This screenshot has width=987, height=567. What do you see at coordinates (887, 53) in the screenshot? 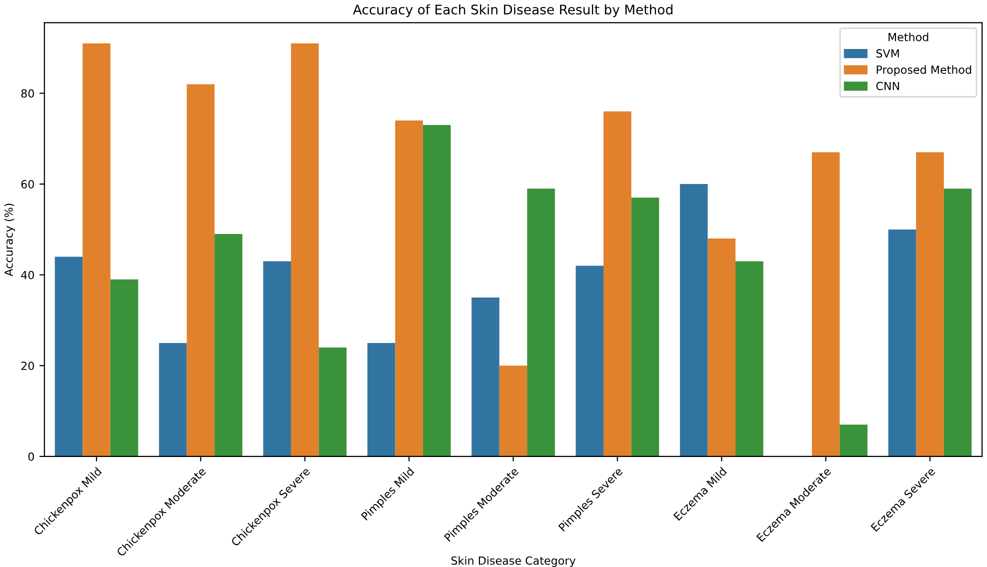
I see `legend-label: SVM` at bounding box center [887, 53].